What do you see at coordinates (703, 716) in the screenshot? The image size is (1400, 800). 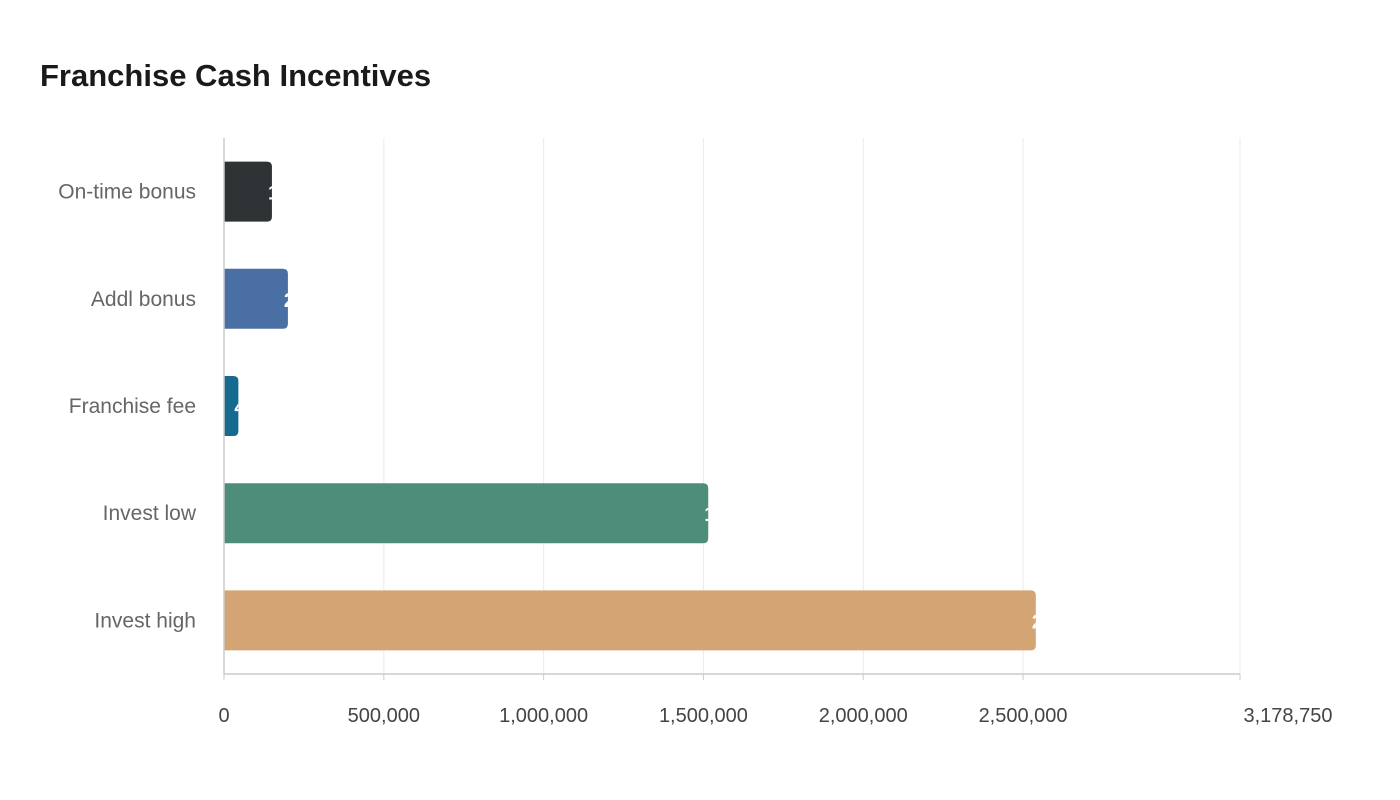 I see `x-tick-label: 1,500,000` at bounding box center [703, 716].